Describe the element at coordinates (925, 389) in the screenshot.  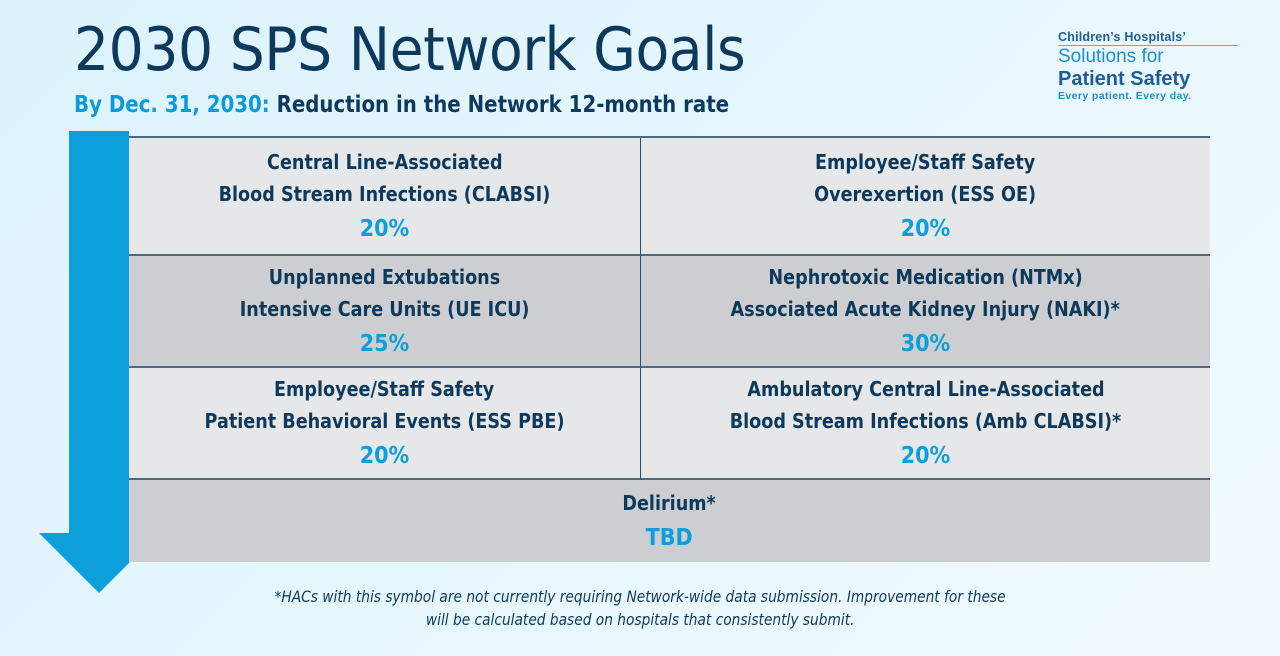
I see `goal-name-line: Ambulatory Central Line-Associated` at that location.